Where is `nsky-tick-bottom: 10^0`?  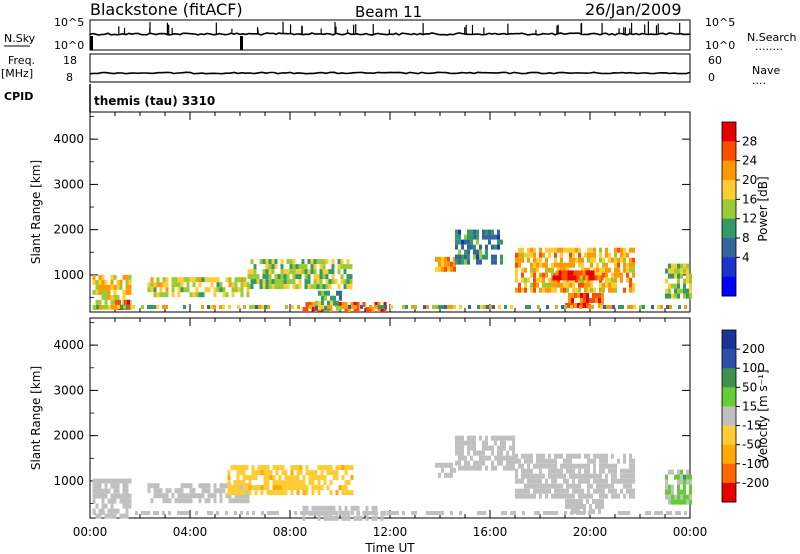 nsky-tick-bottom: 10^0 is located at coordinates (69, 45).